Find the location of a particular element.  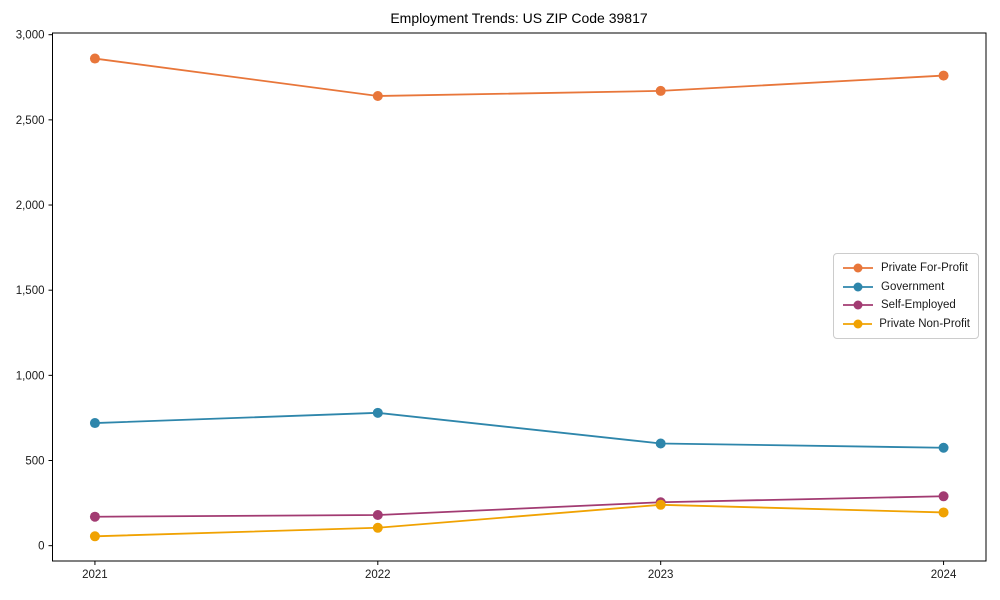

legend-item: Self-Employed is located at coordinates (906, 305).